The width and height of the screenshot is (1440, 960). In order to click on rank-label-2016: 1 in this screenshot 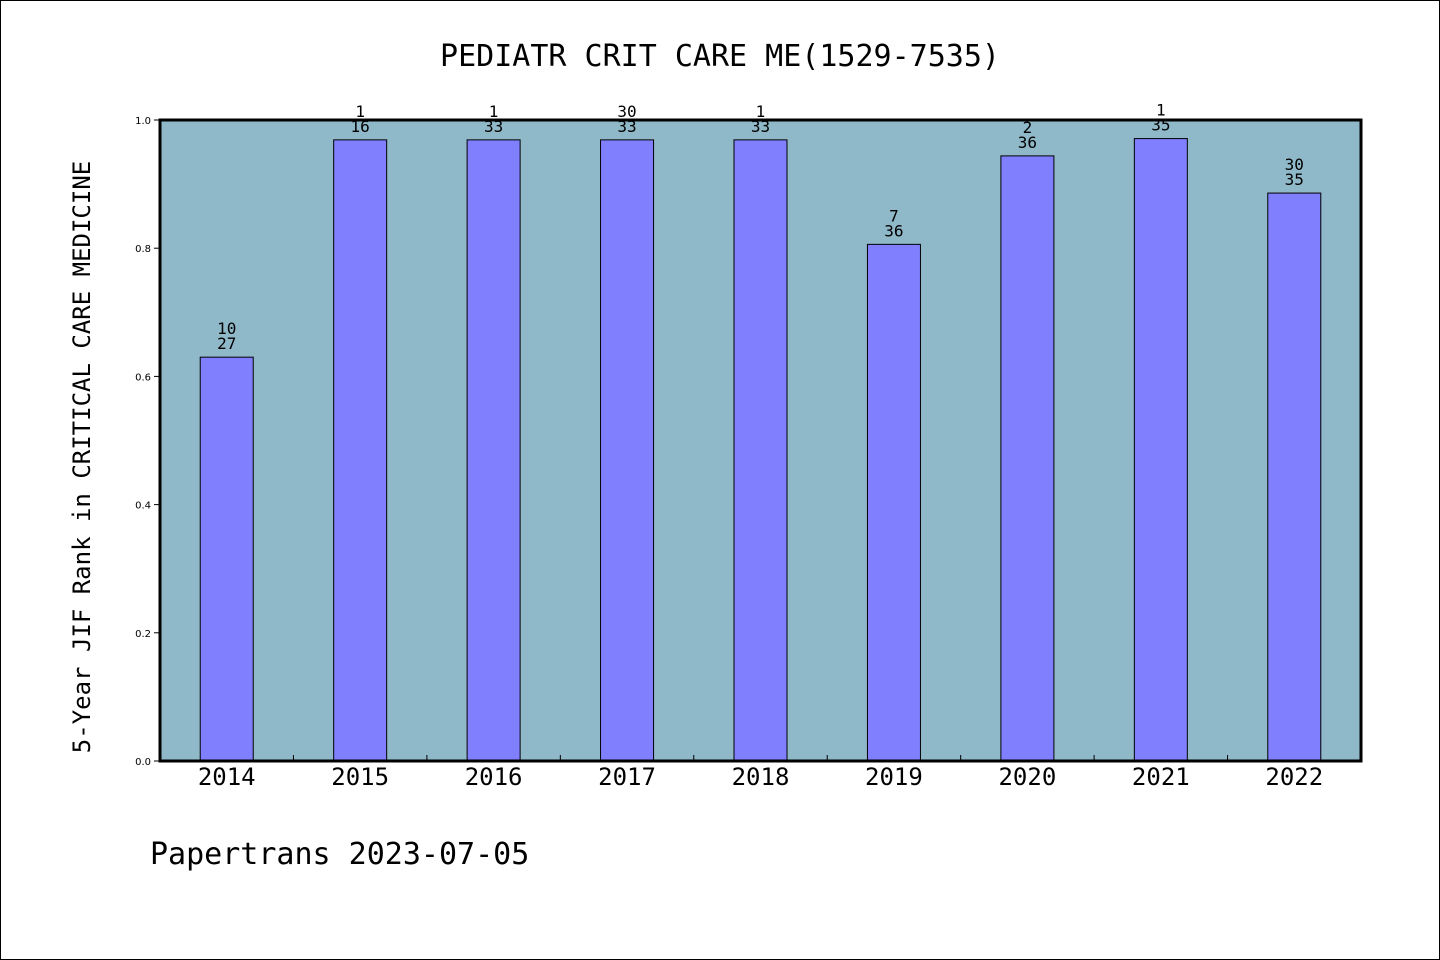, I will do `click(494, 111)`.